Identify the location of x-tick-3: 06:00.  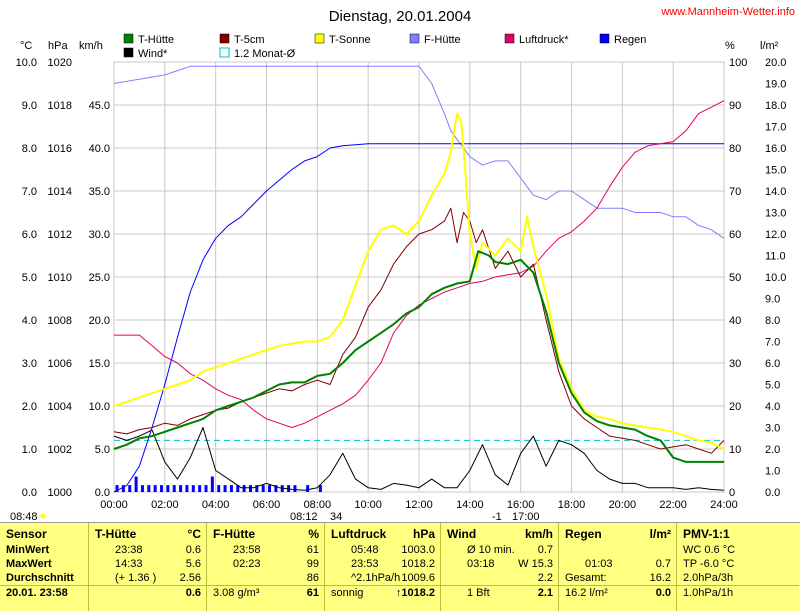
(267, 505).